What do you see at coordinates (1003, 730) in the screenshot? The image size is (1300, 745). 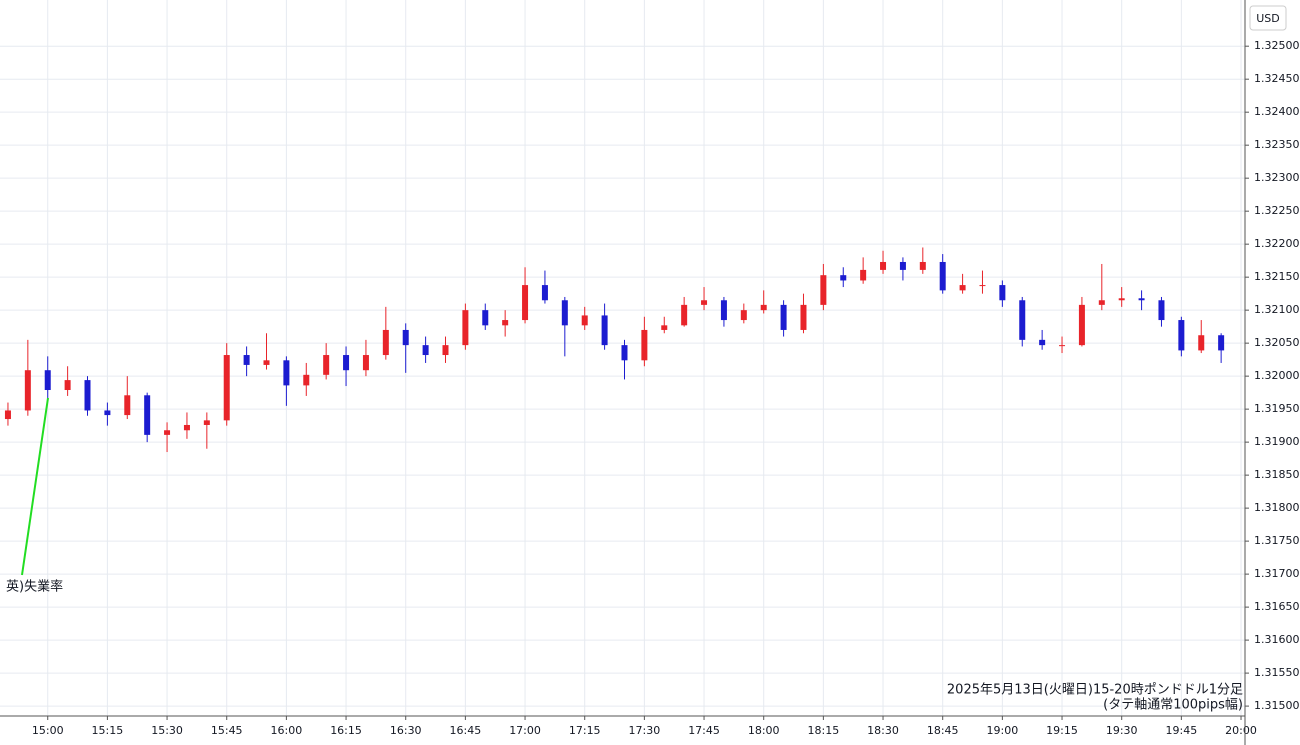 I see `x-tick-label: 19:00` at bounding box center [1003, 730].